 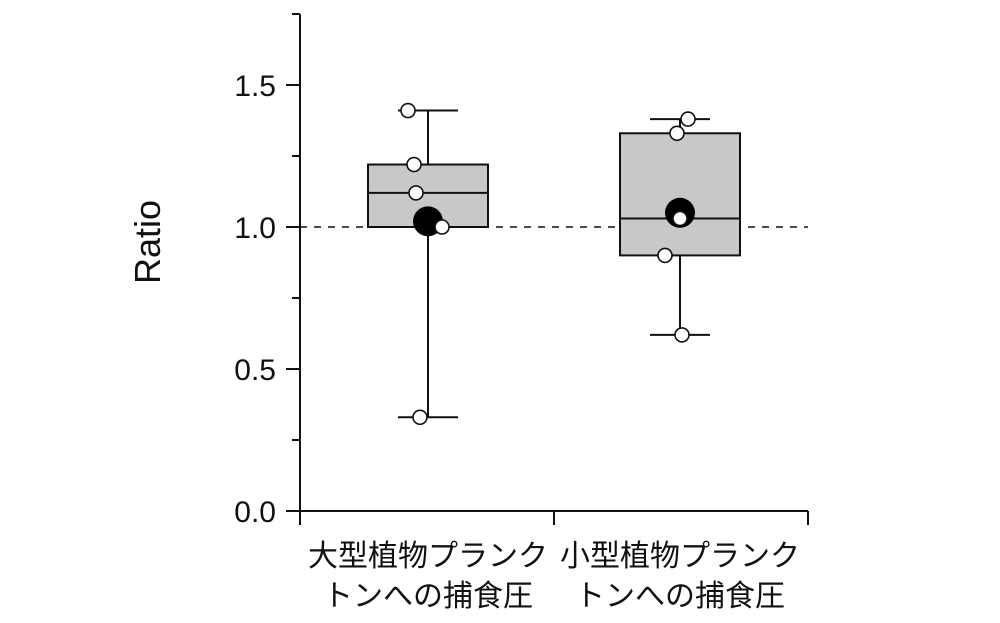 What do you see at coordinates (680, 194) in the screenshot?
I see `box` at bounding box center [680, 194].